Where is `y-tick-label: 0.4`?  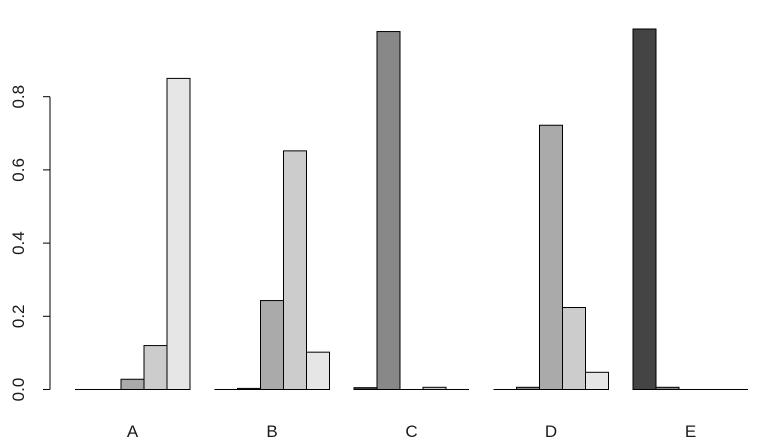
y-tick-label: 0.4 is located at coordinates (18, 243).